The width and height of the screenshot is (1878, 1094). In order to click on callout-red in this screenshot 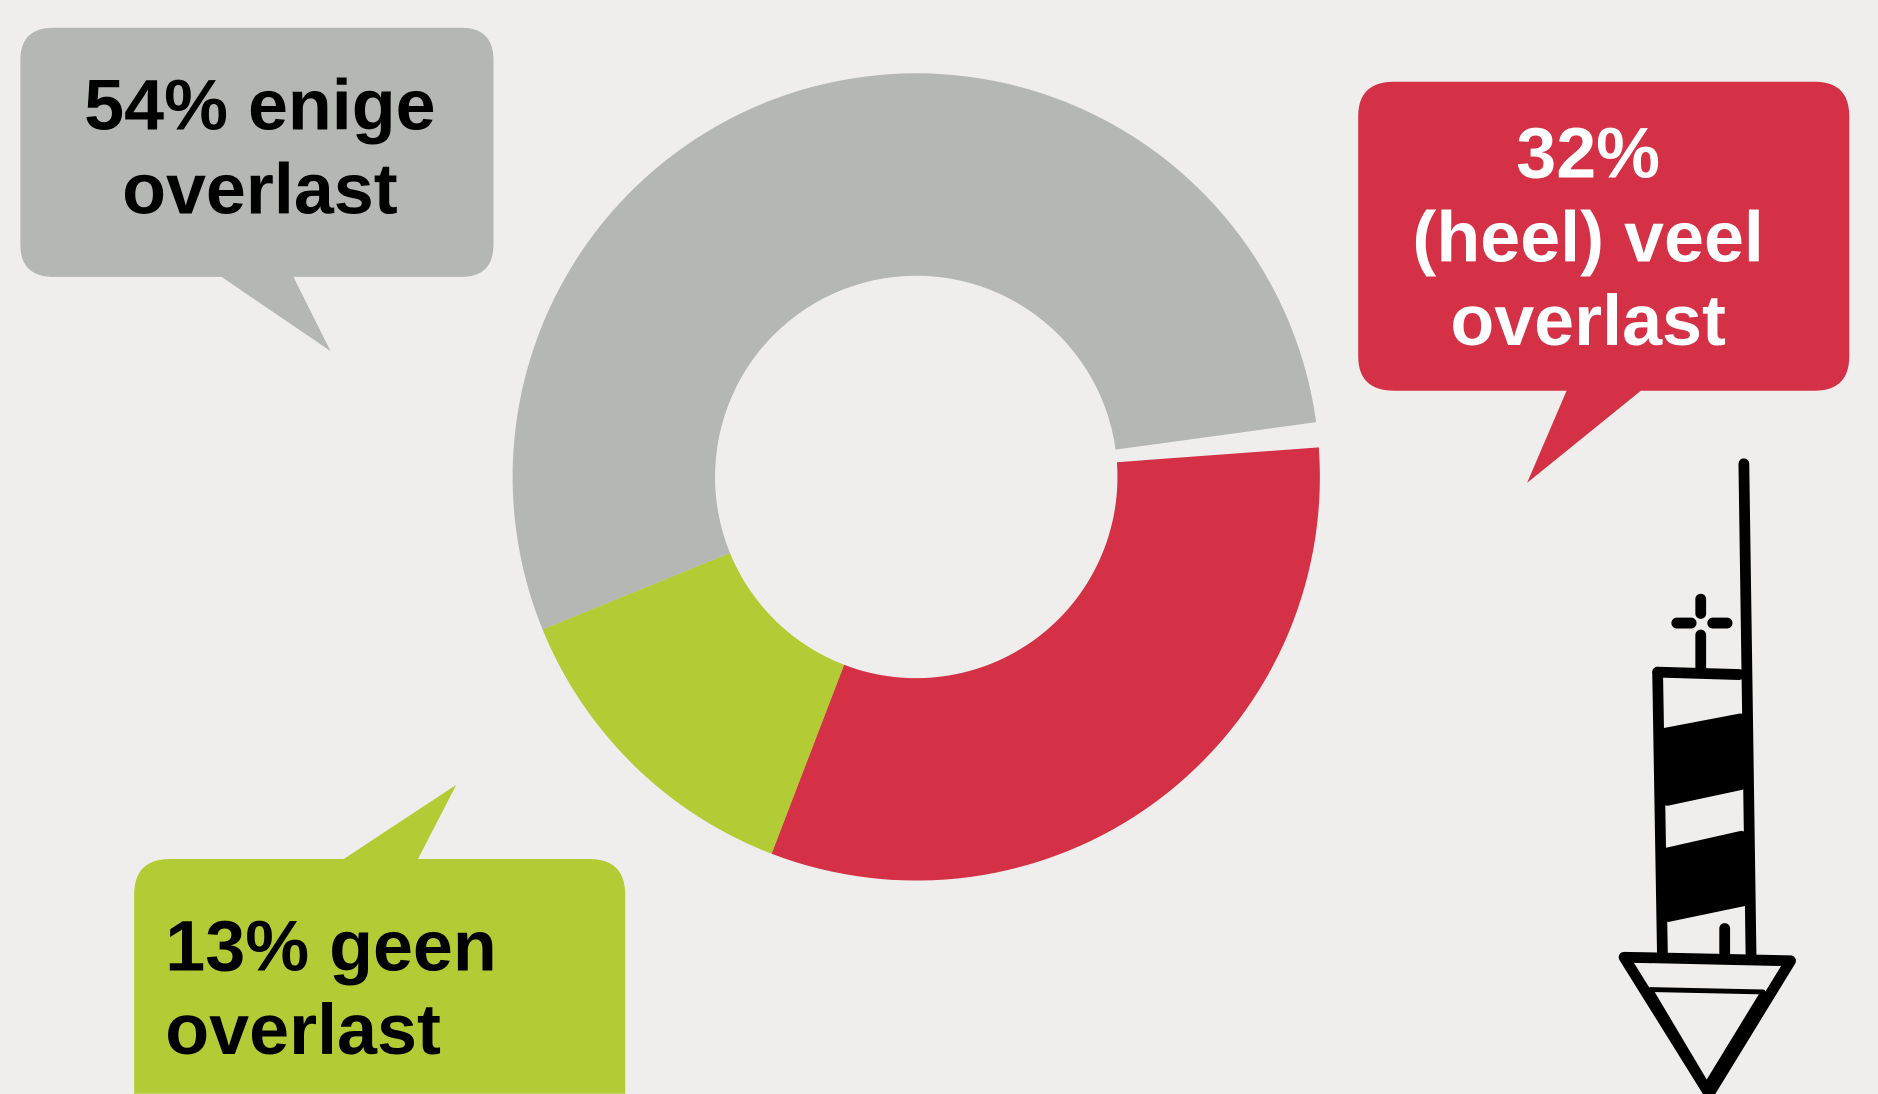, I will do `click(1604, 282)`.